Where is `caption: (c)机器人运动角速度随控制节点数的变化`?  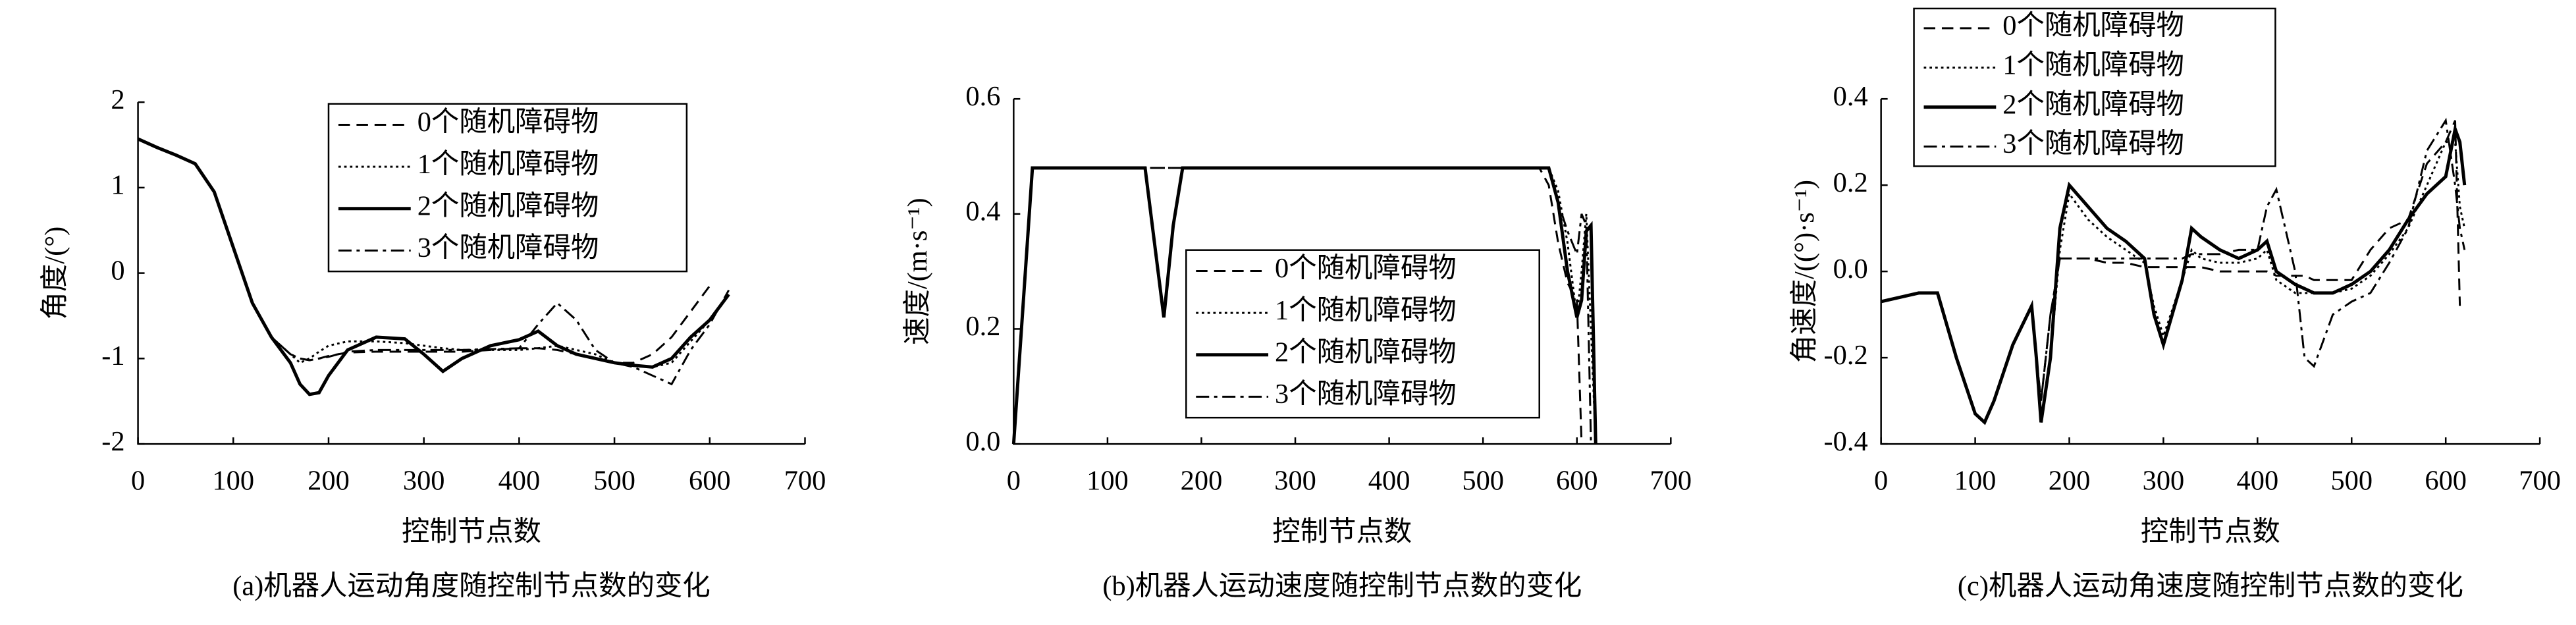 caption: (c)机器人运动角速度随控制节点数的变化 is located at coordinates (2210, 585).